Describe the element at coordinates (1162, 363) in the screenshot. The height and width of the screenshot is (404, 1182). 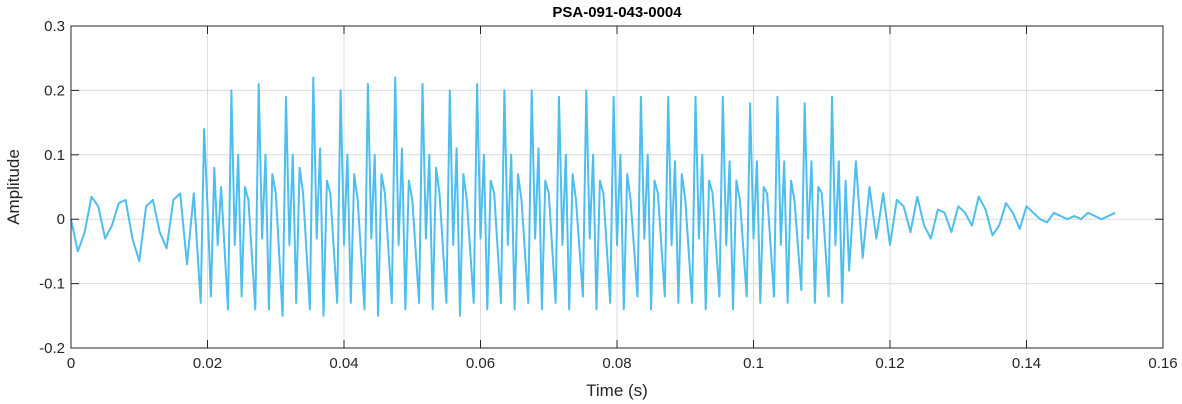
I see `x-tick-label: 0.16` at that location.